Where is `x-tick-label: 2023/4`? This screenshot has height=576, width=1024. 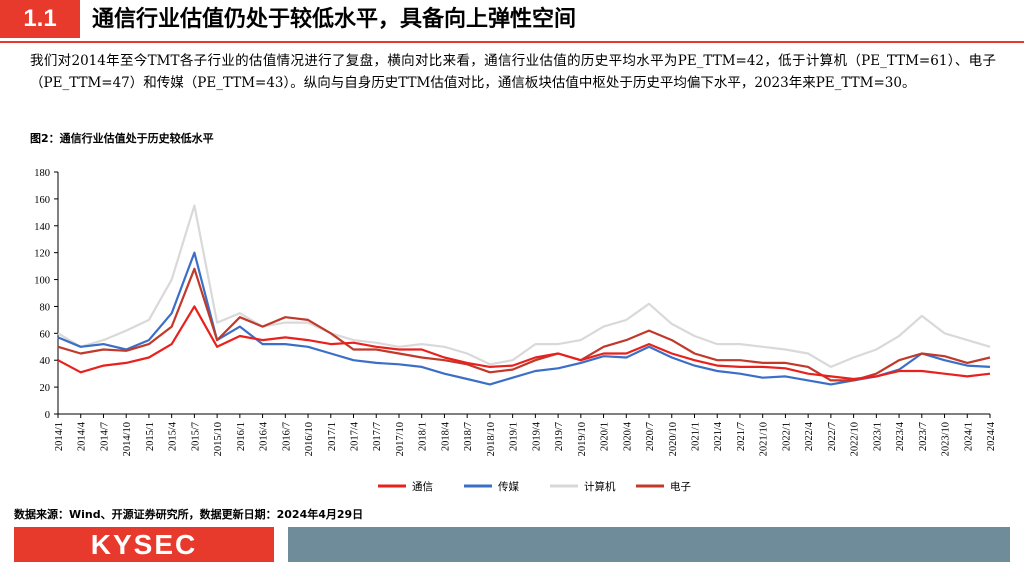
x-tick-label: 2023/4 is located at coordinates (900, 436).